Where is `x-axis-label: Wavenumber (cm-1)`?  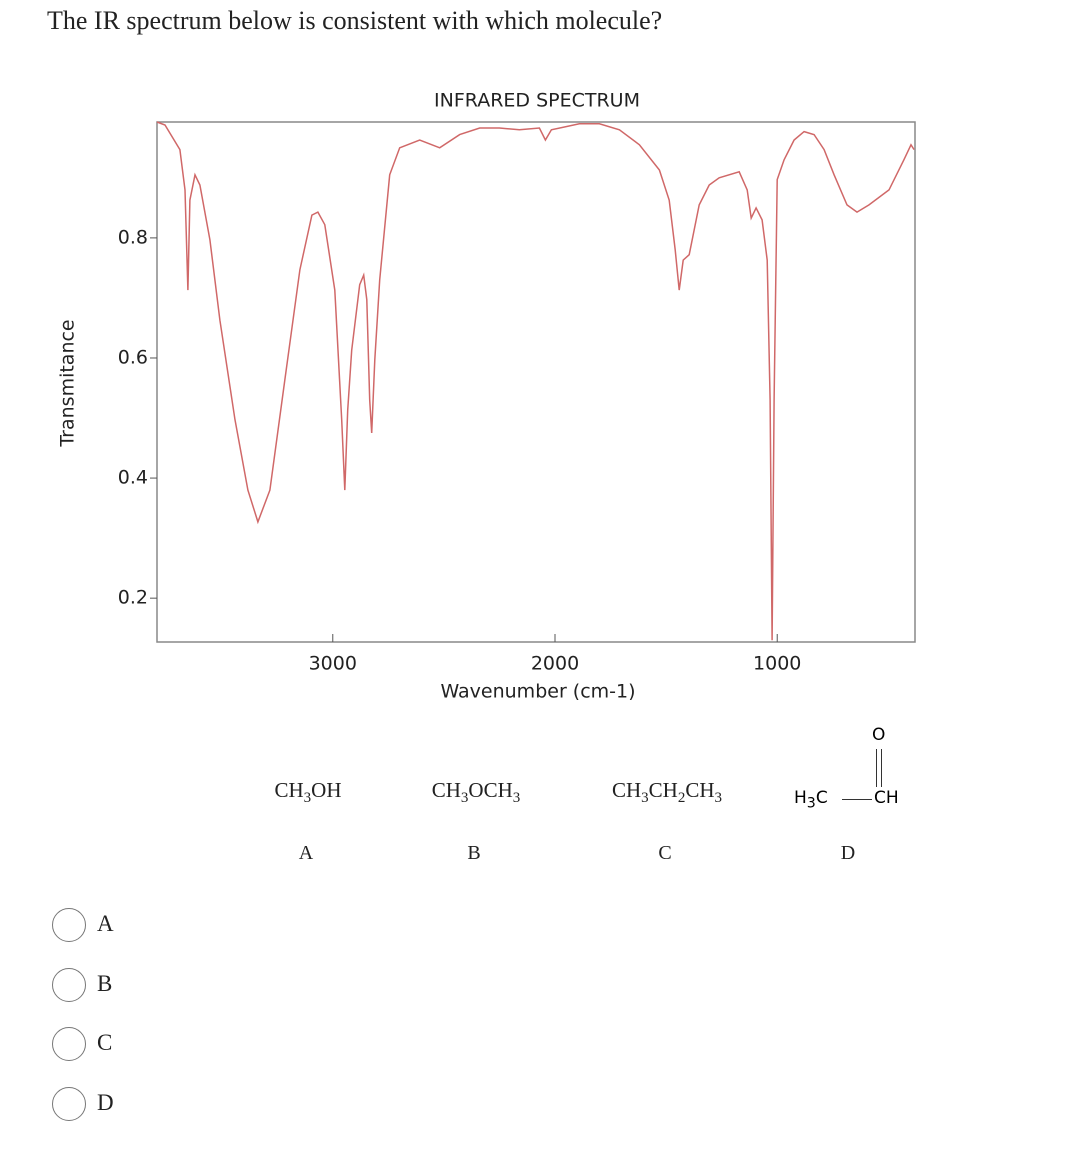 x-axis-label: Wavenumber (cm-1) is located at coordinates (537, 691).